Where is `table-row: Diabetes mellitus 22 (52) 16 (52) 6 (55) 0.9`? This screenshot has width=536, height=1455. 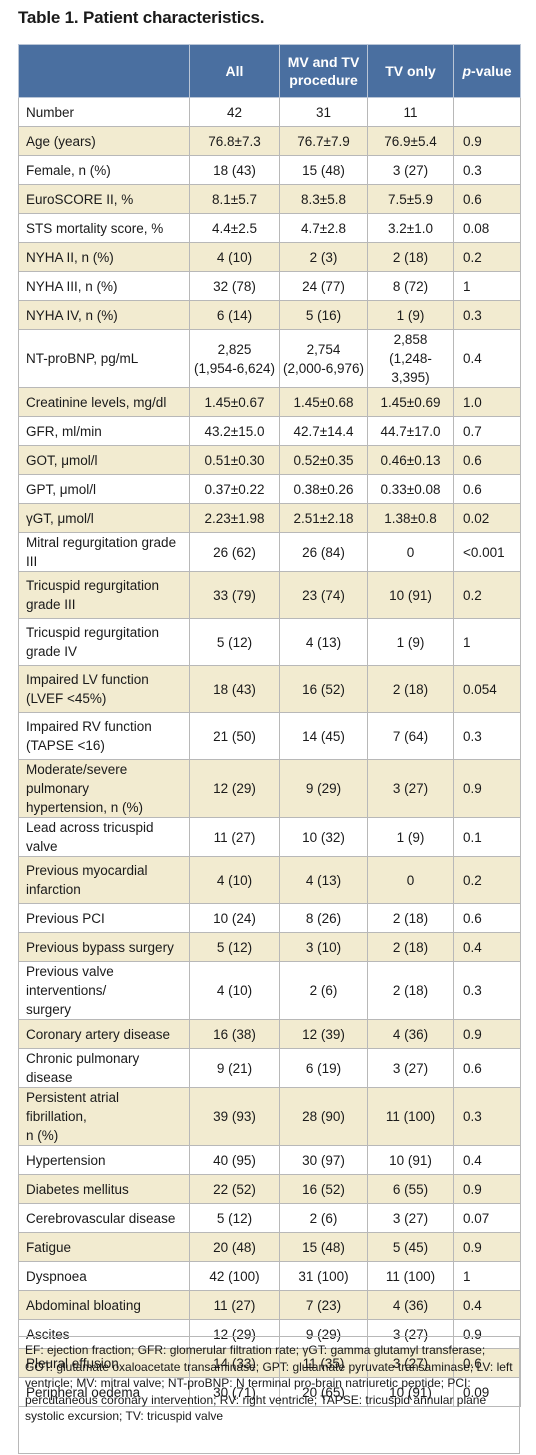 table-row: Diabetes mellitus 22 (52) 16 (52) 6 (55) 0.9 is located at coordinates (269, 1189).